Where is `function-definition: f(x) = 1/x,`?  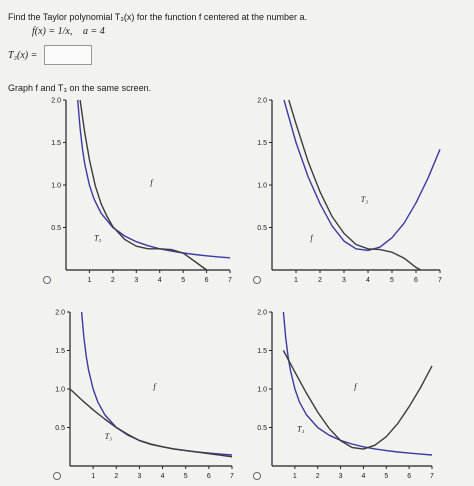 function-definition: f(x) = 1/x, is located at coordinates (52, 31).